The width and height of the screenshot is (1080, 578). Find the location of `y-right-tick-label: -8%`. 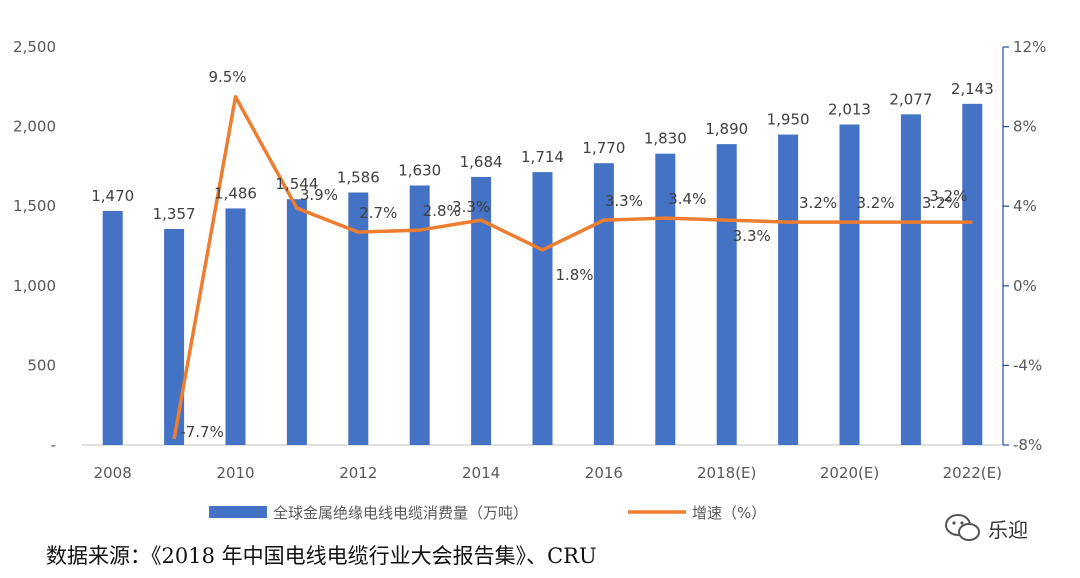

y-right-tick-label: -8% is located at coordinates (1027, 445).